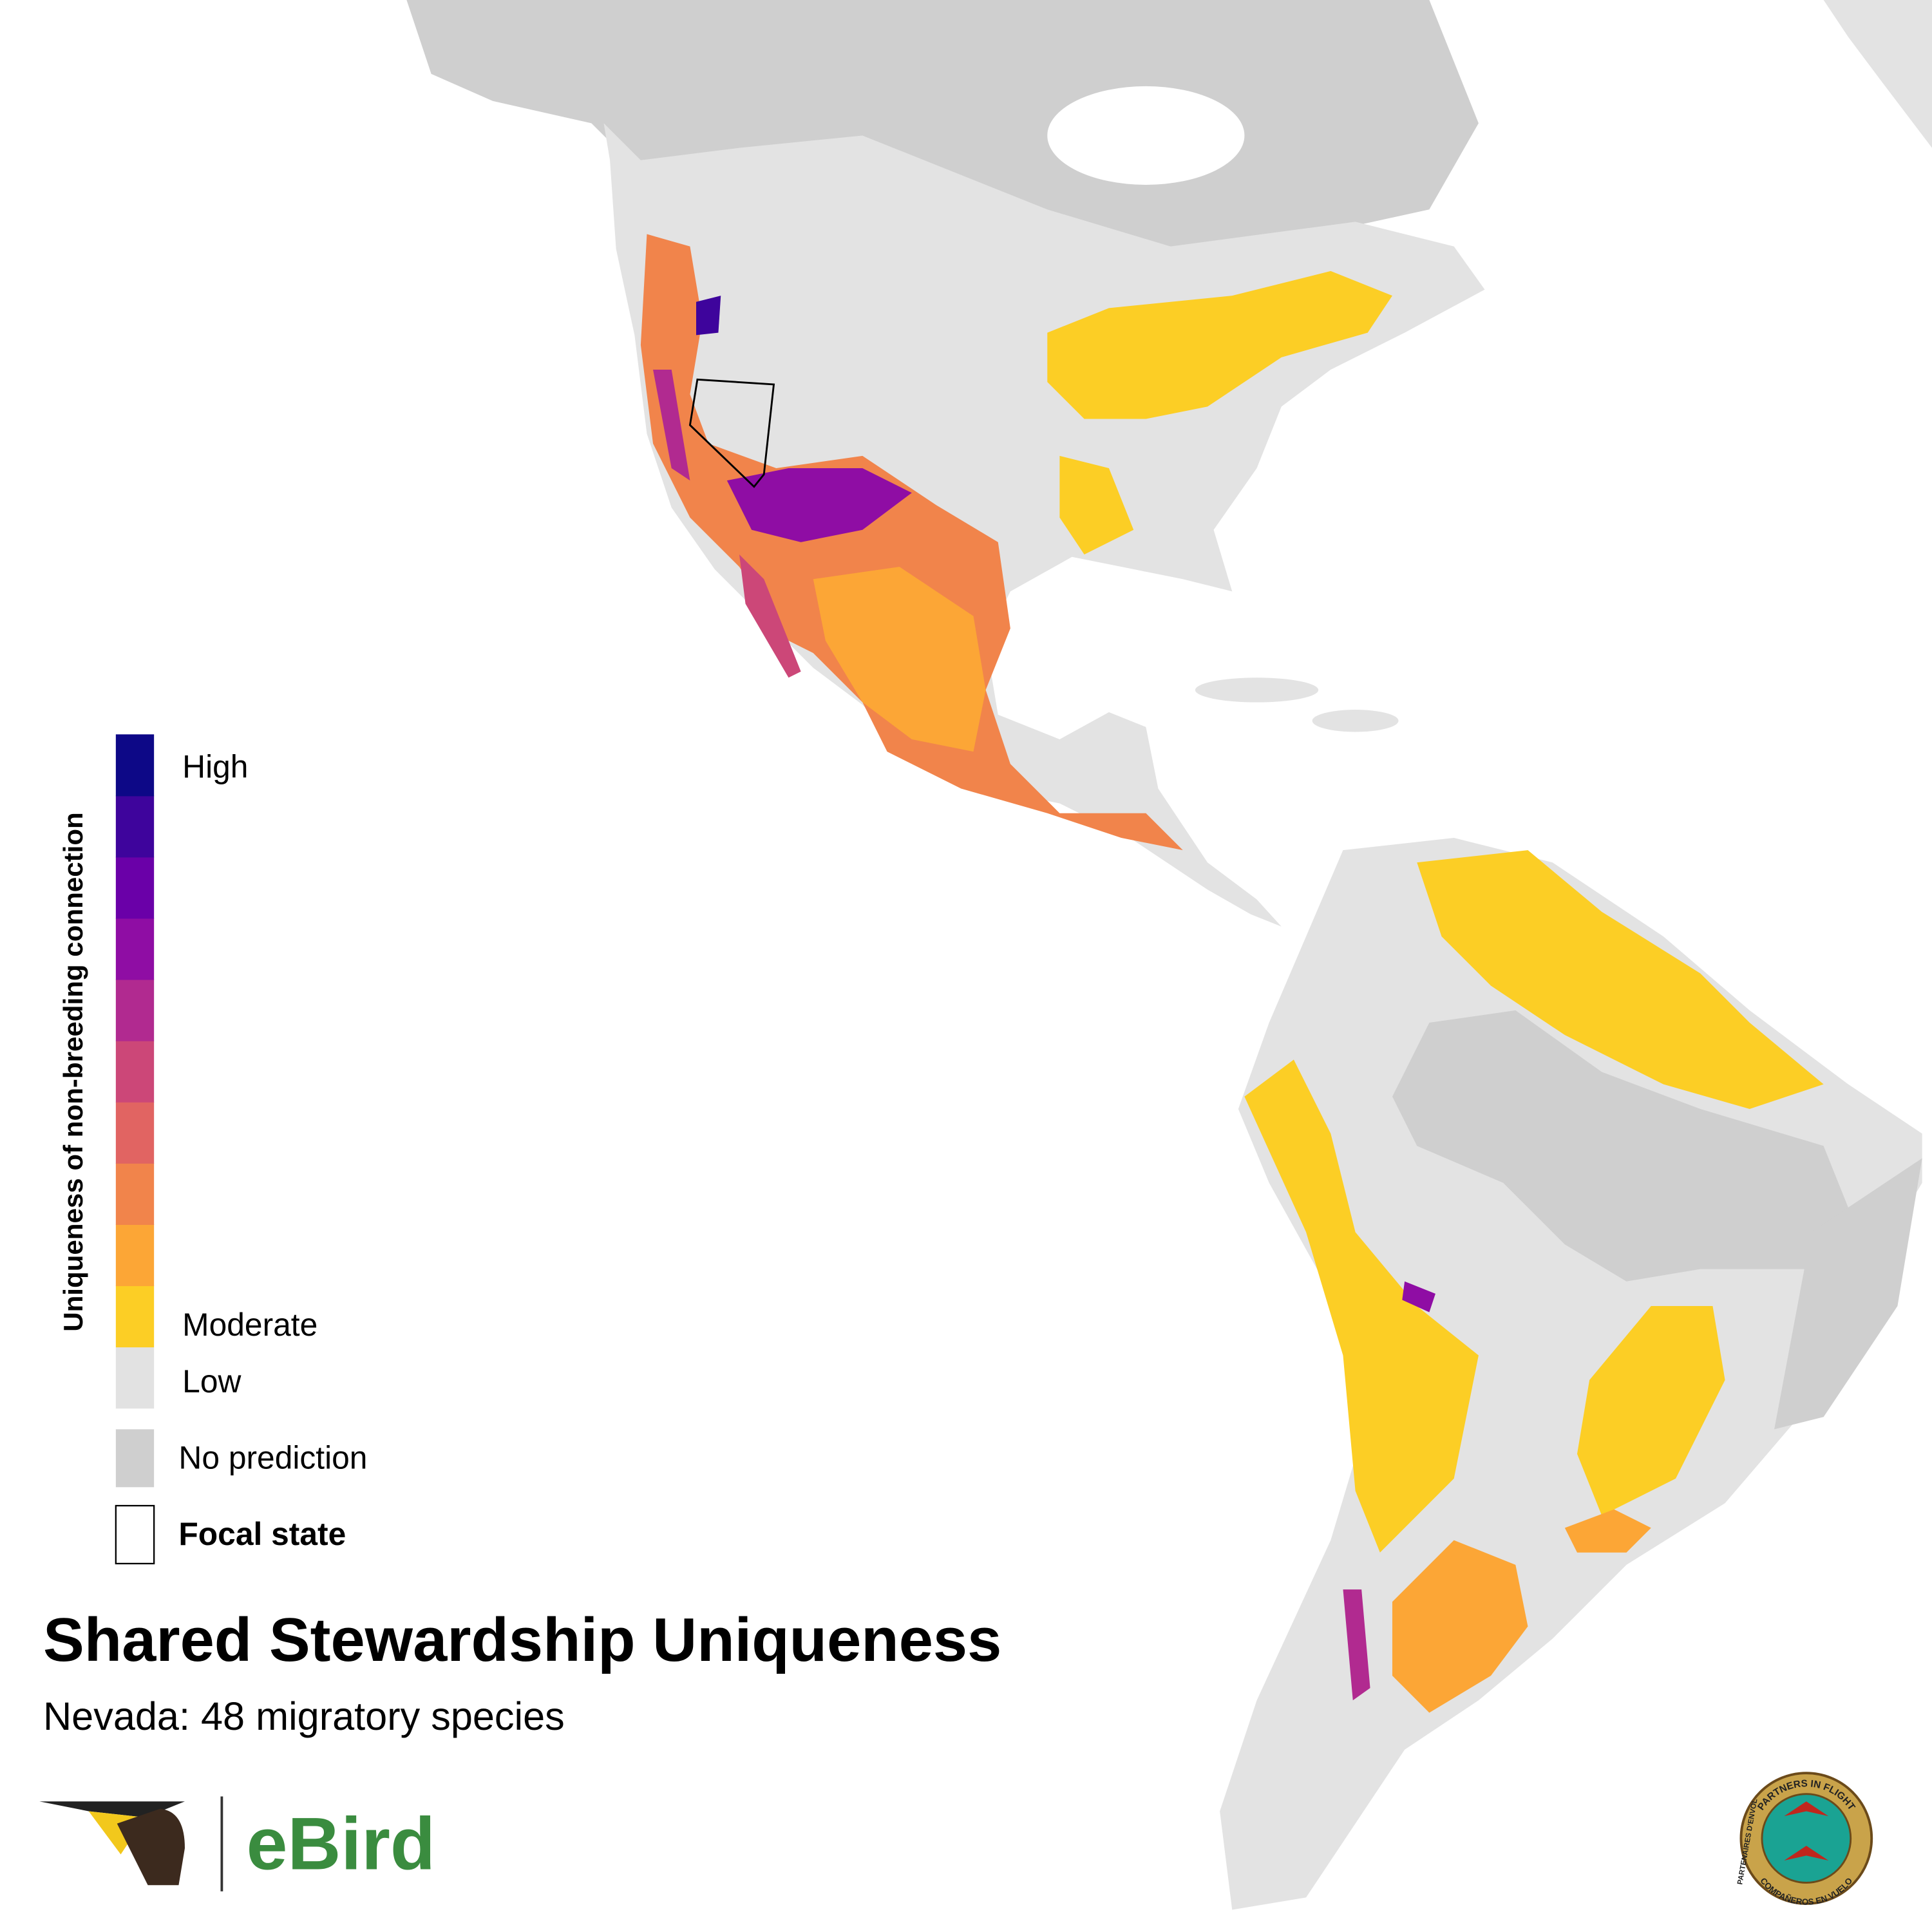  I want to click on ebird-logo: eBird, so click(237, 1843).